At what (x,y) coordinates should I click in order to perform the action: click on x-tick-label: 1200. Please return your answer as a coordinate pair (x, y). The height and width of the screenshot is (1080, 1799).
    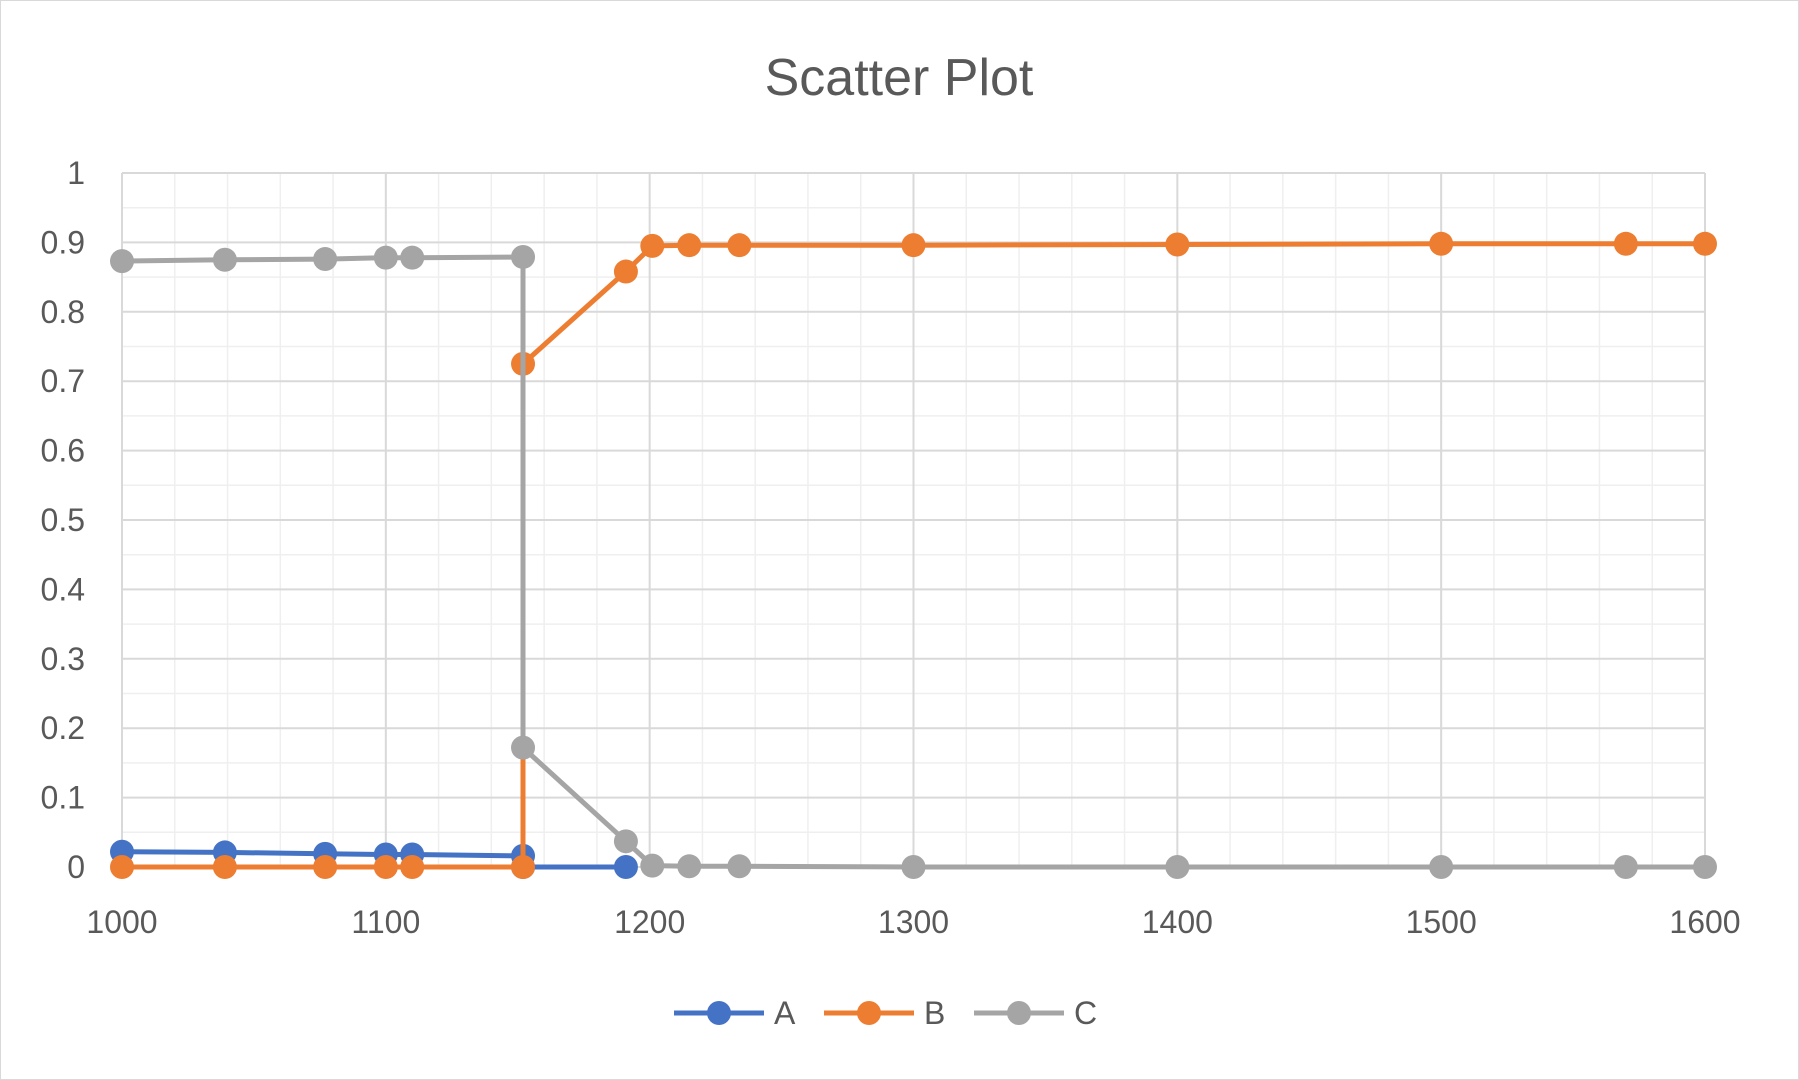
    Looking at the image, I should click on (649, 922).